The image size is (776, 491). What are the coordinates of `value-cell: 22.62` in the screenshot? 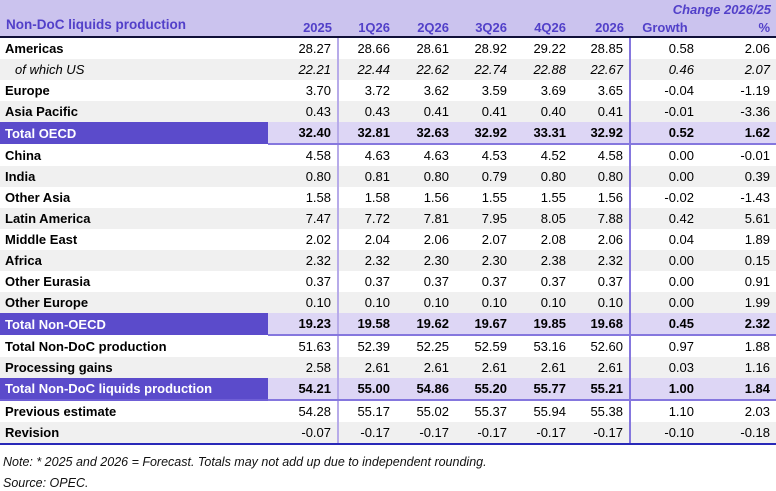 It's located at (425, 69).